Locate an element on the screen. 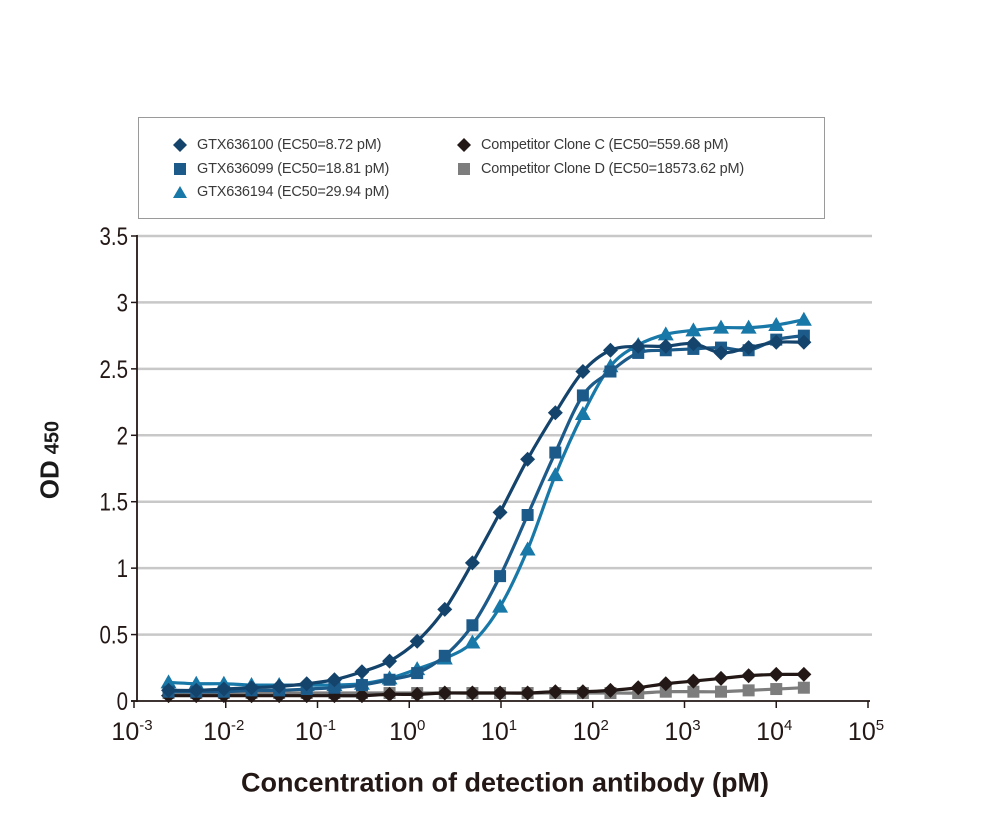 This screenshot has width=1000, height=832. y-axis-label: OD 450 is located at coordinates (50, 460).